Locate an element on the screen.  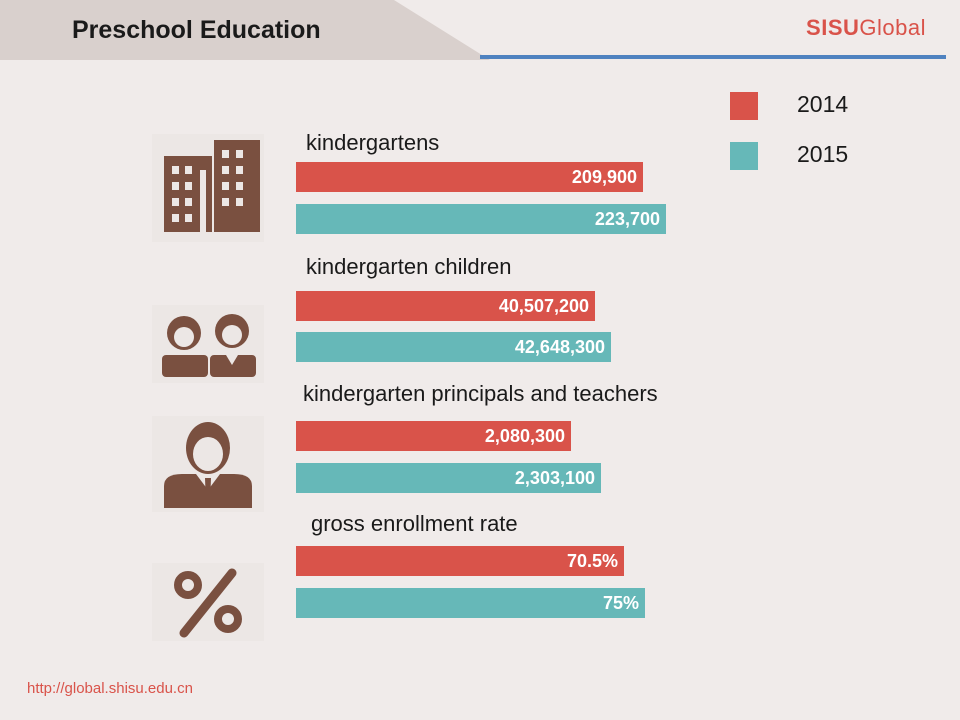
header-divider is located at coordinates (713, 57).